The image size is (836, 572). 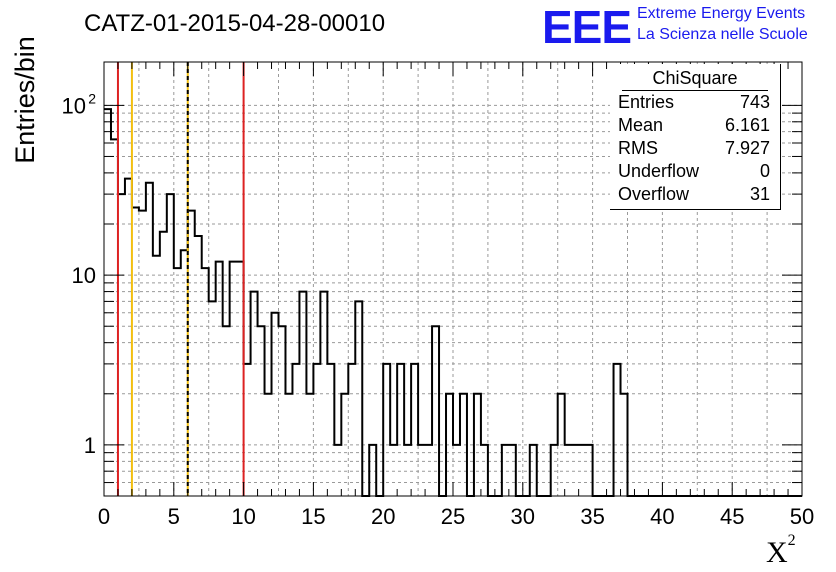 What do you see at coordinates (696, 149) in the screenshot?
I see `stat-row-rms: RMS 7.927` at bounding box center [696, 149].